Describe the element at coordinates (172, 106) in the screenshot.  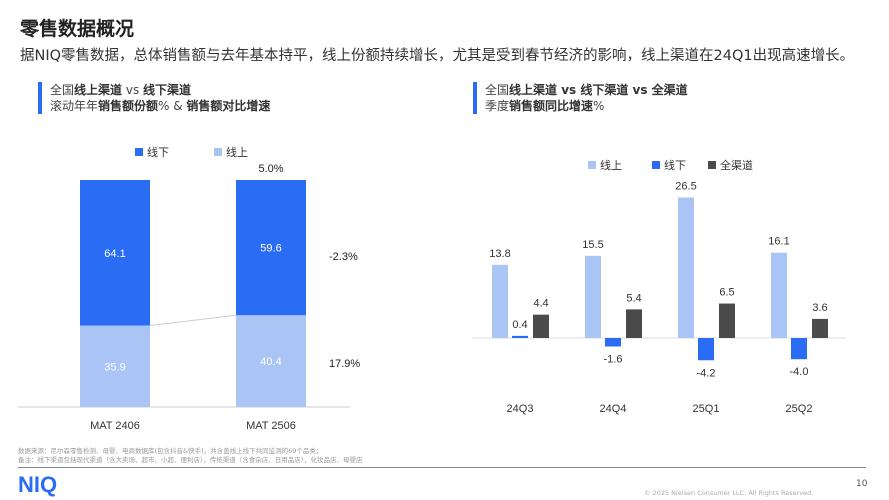
I see `t: % &` at that location.